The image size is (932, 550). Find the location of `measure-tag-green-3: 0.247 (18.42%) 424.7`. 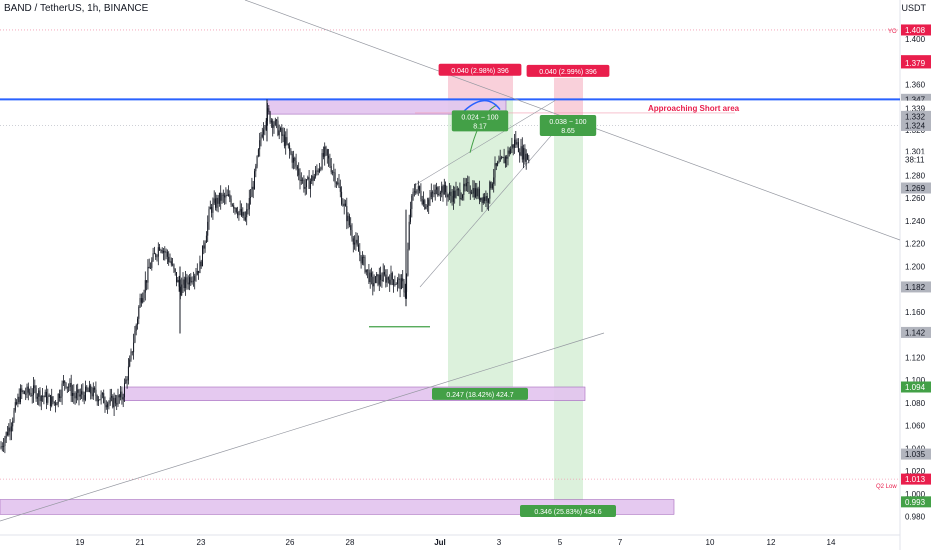

measure-tag-green-3: 0.247 (18.42%) 424.7 is located at coordinates (480, 393).